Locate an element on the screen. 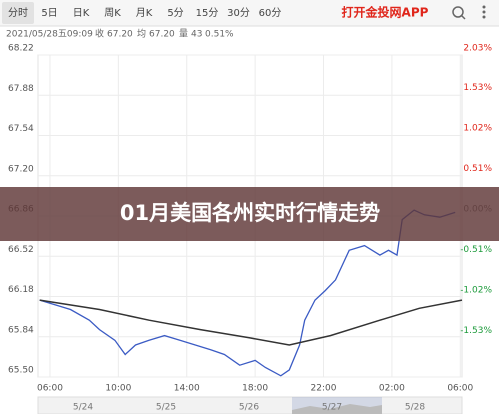  x-tick-label: 10:00 is located at coordinates (118, 389).